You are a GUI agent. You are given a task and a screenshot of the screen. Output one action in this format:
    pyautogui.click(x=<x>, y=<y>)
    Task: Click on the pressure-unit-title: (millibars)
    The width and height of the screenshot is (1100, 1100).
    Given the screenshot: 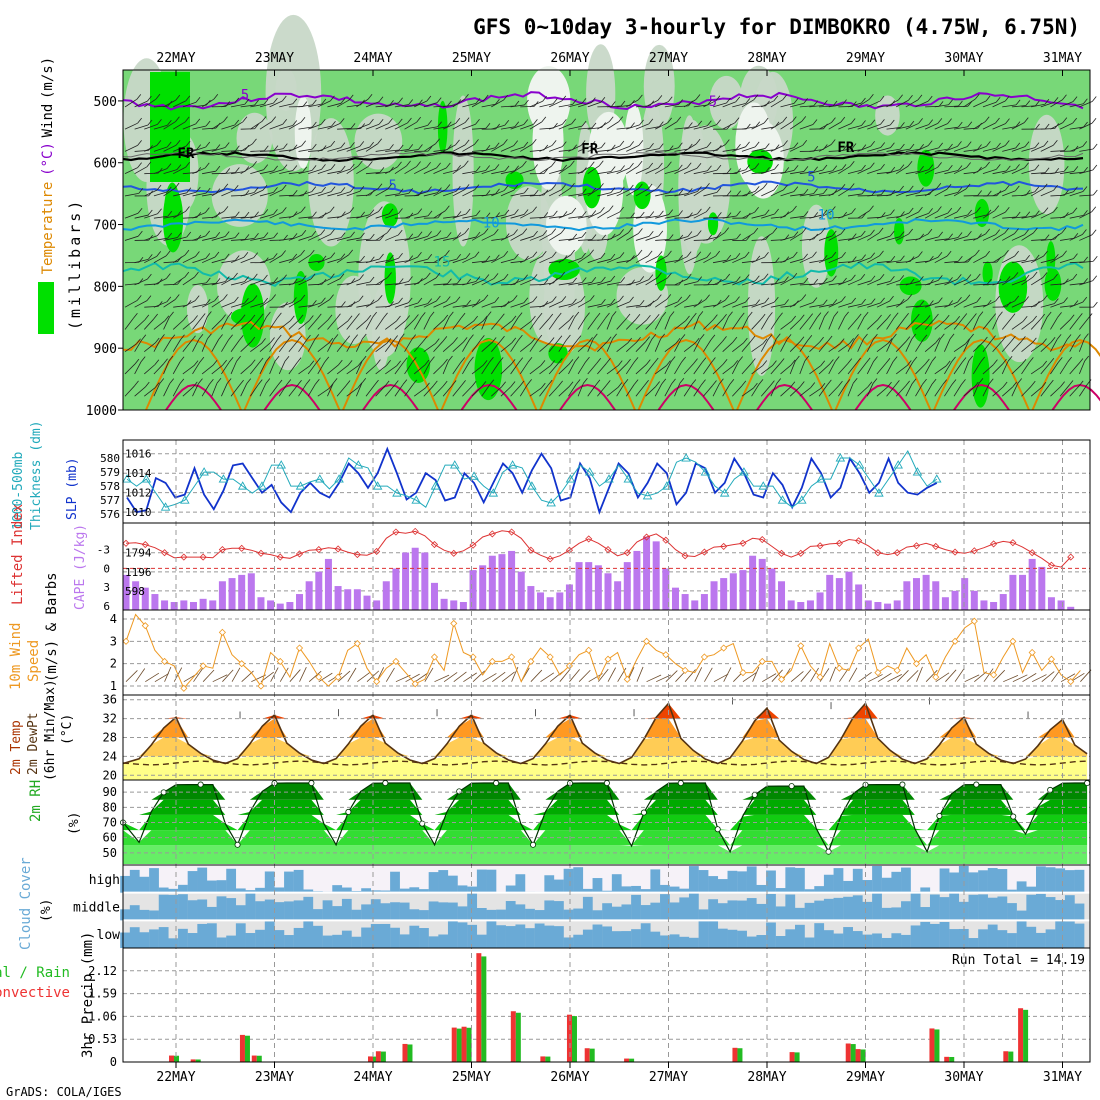 What is the action you would take?
    pyautogui.click(x=75, y=264)
    